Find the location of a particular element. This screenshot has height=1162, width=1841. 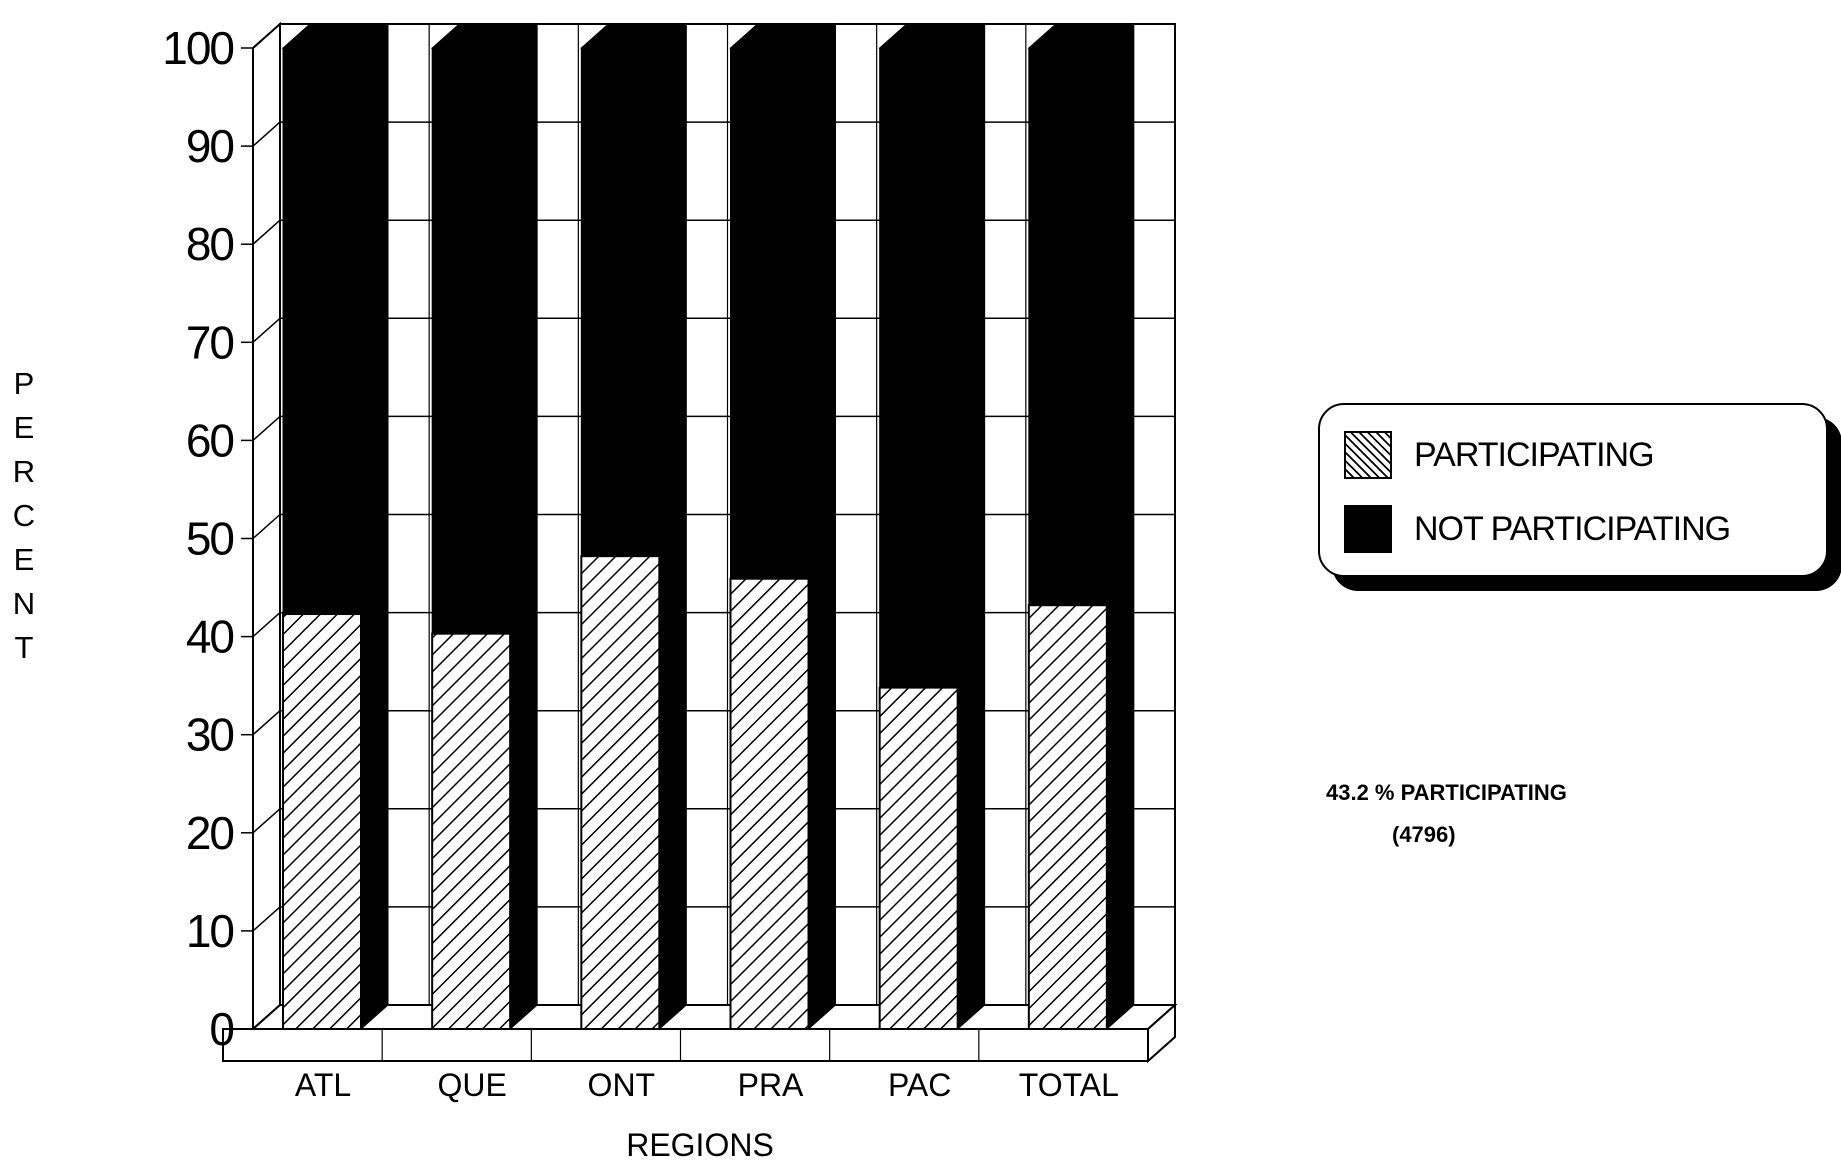

legend-label-not-participating: NOT PARTICIPATING is located at coordinates (1572, 528).